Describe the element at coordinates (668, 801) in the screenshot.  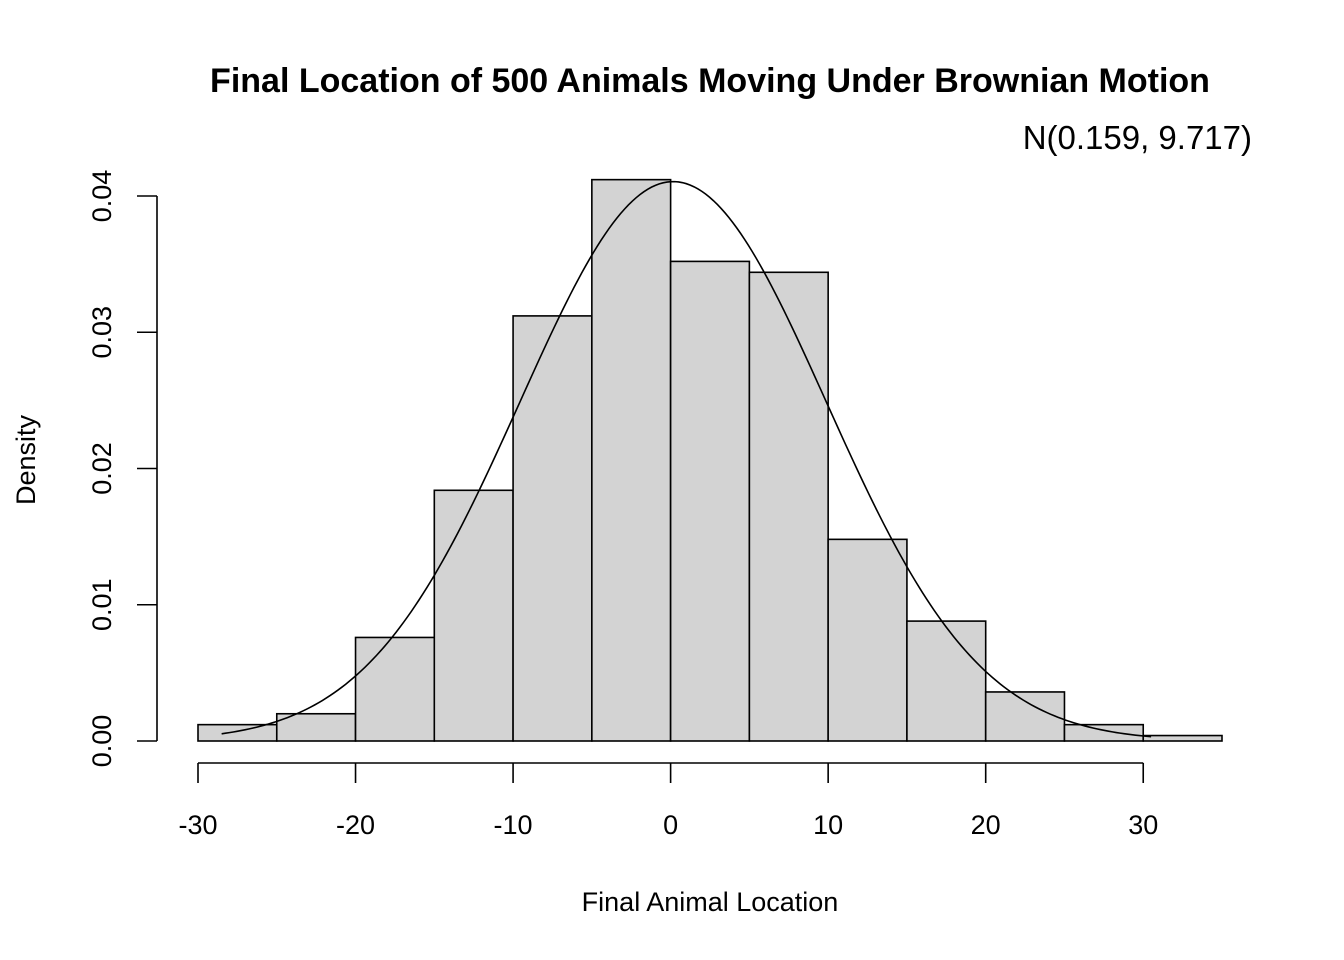
I see `x-axis: -30 -20 -10 0 10 20 30` at that location.